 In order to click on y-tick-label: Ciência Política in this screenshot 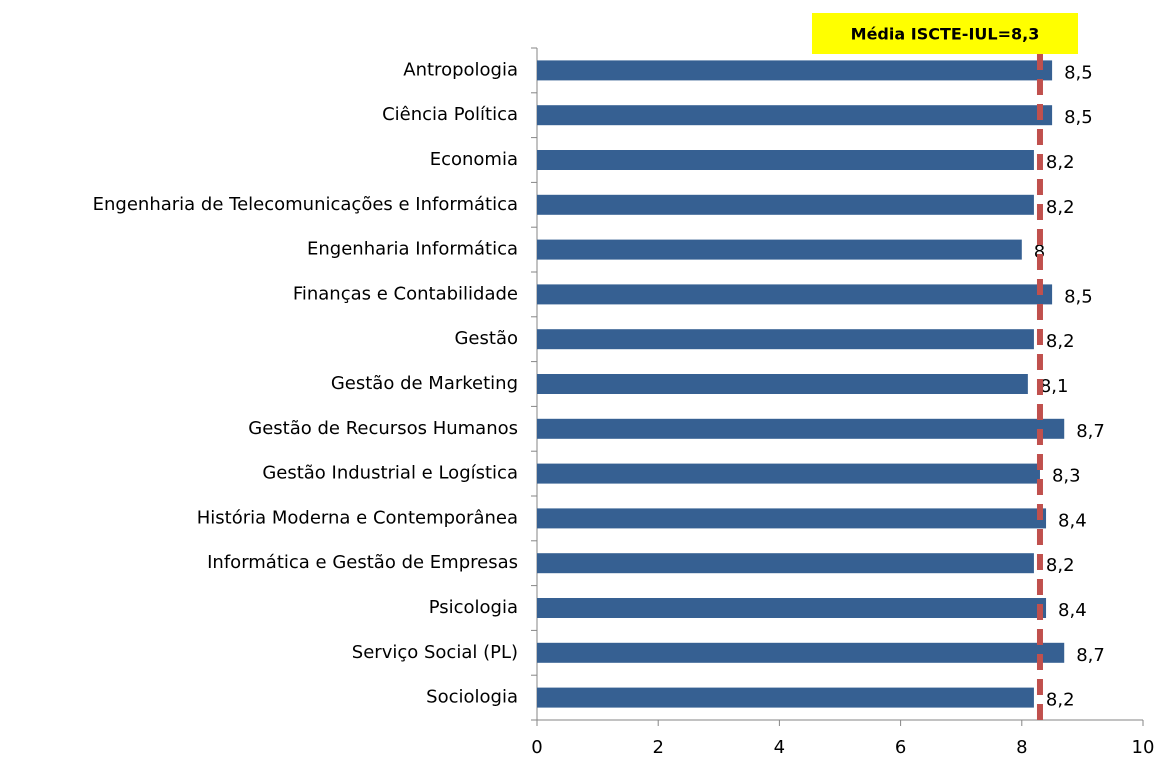, I will do `click(450, 114)`.